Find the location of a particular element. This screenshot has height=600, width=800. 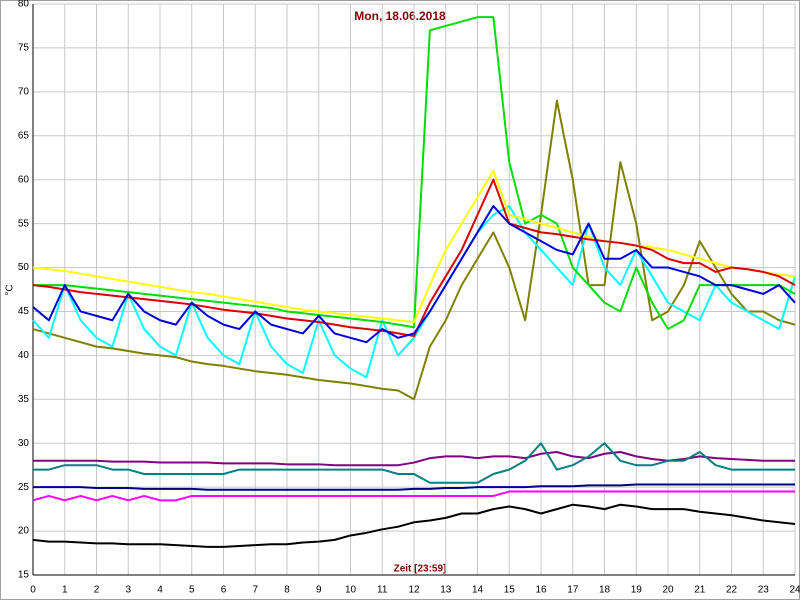

x-tick-label: 24 is located at coordinates (794, 590).